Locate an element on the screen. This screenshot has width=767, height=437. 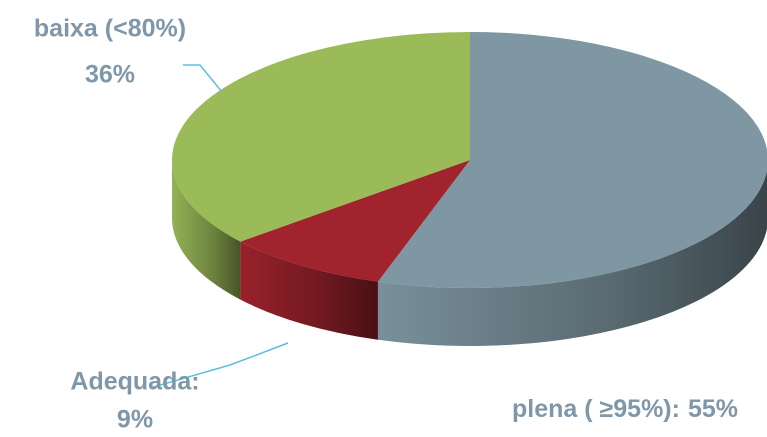
data-label: baixa (<80%) is located at coordinates (110, 29).